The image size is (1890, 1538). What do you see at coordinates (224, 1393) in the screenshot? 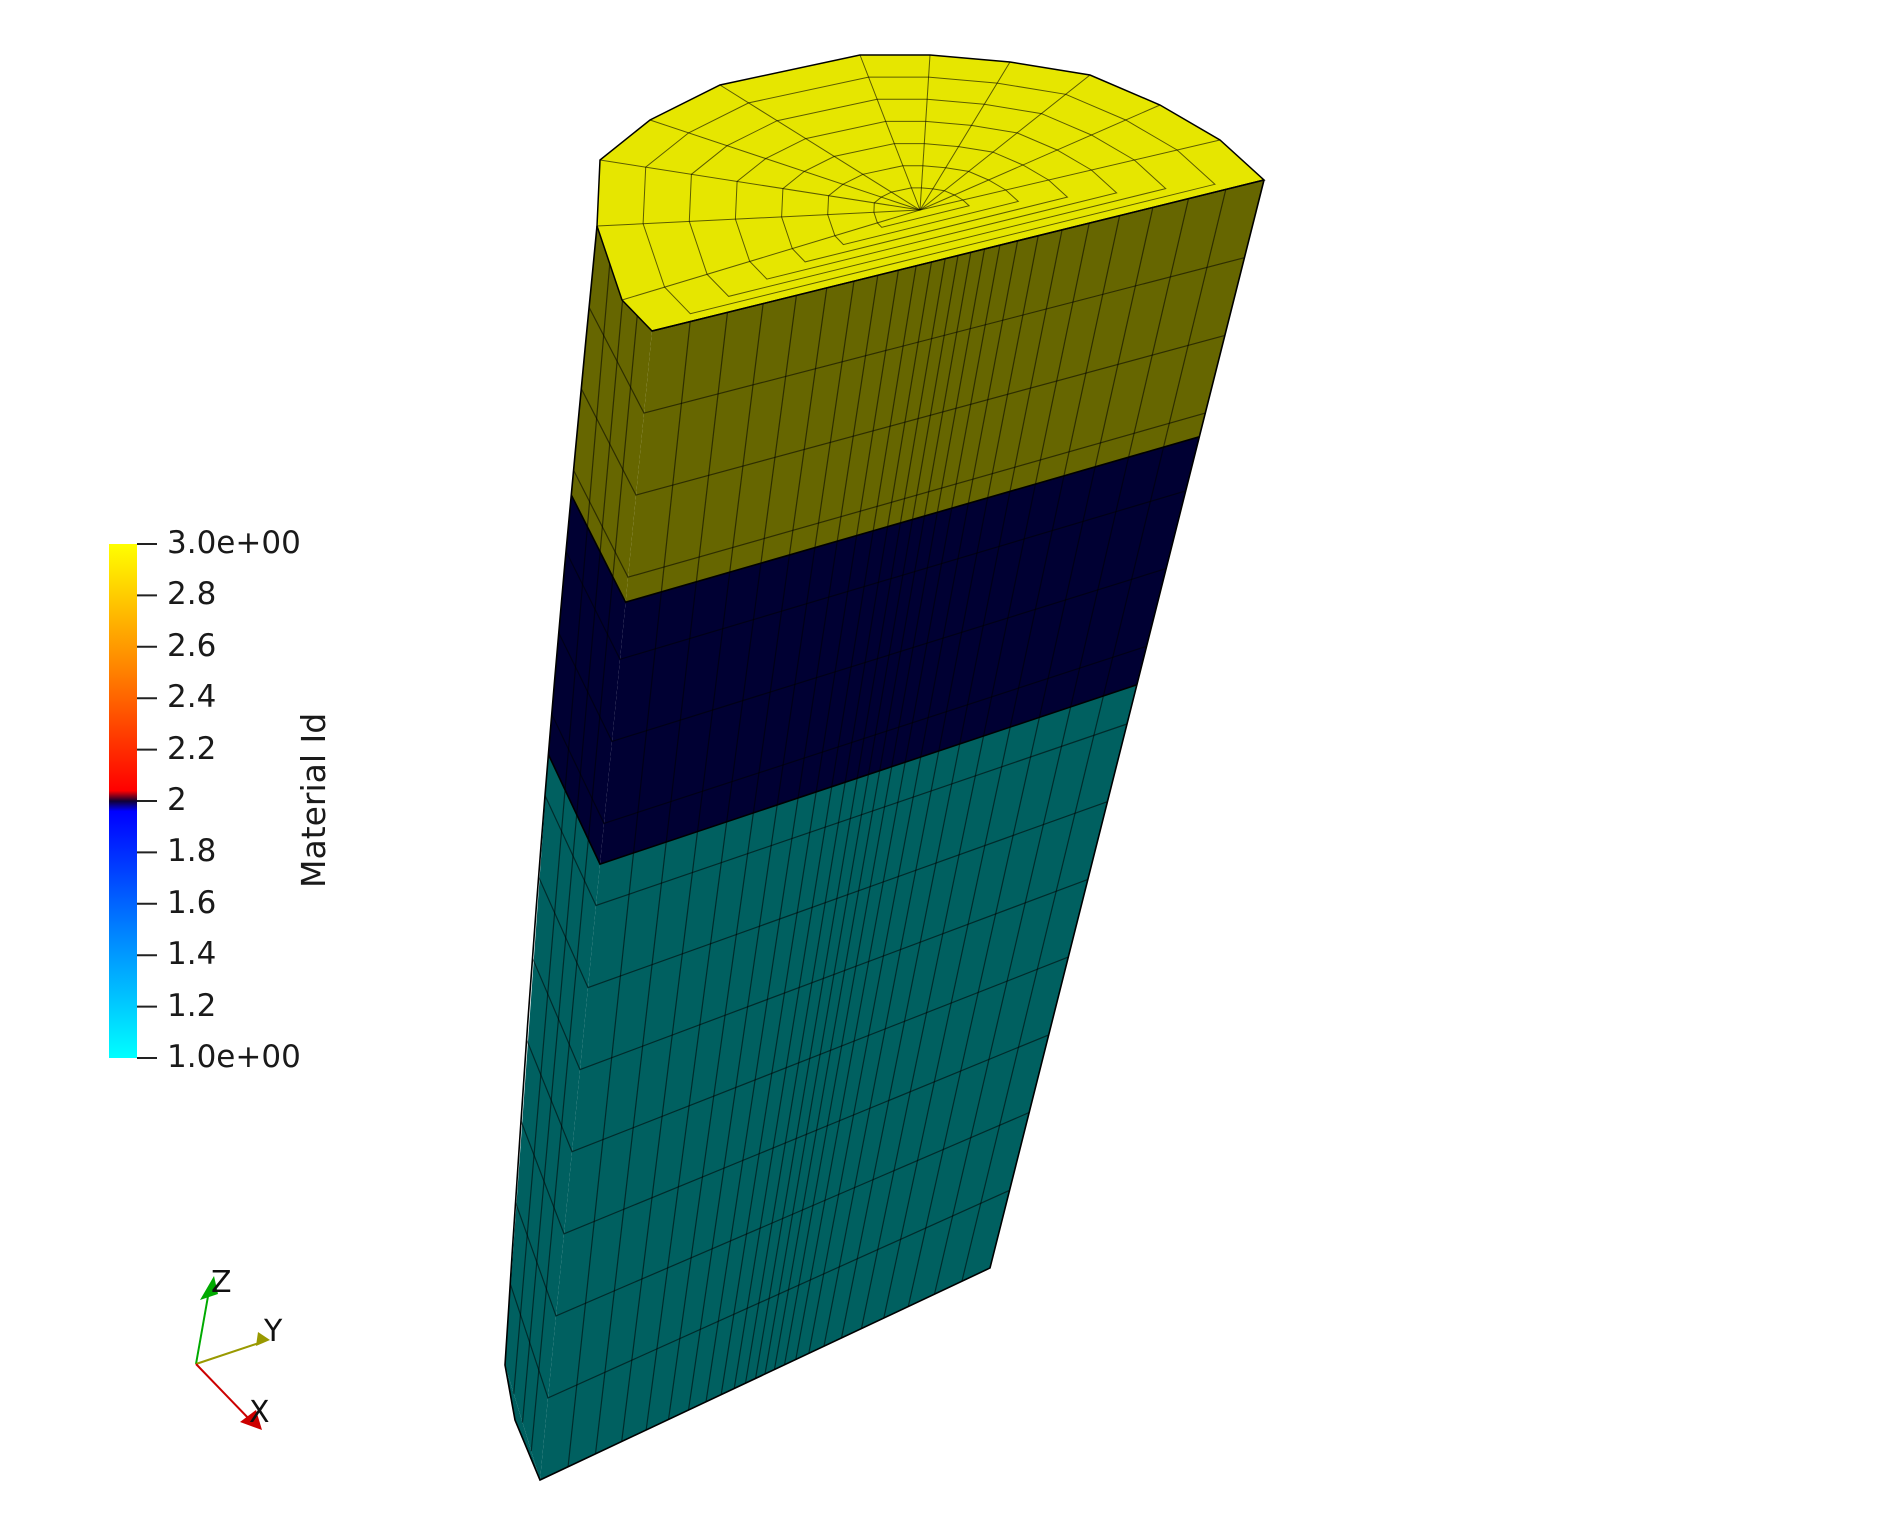
I see `x-axis-line` at bounding box center [224, 1393].